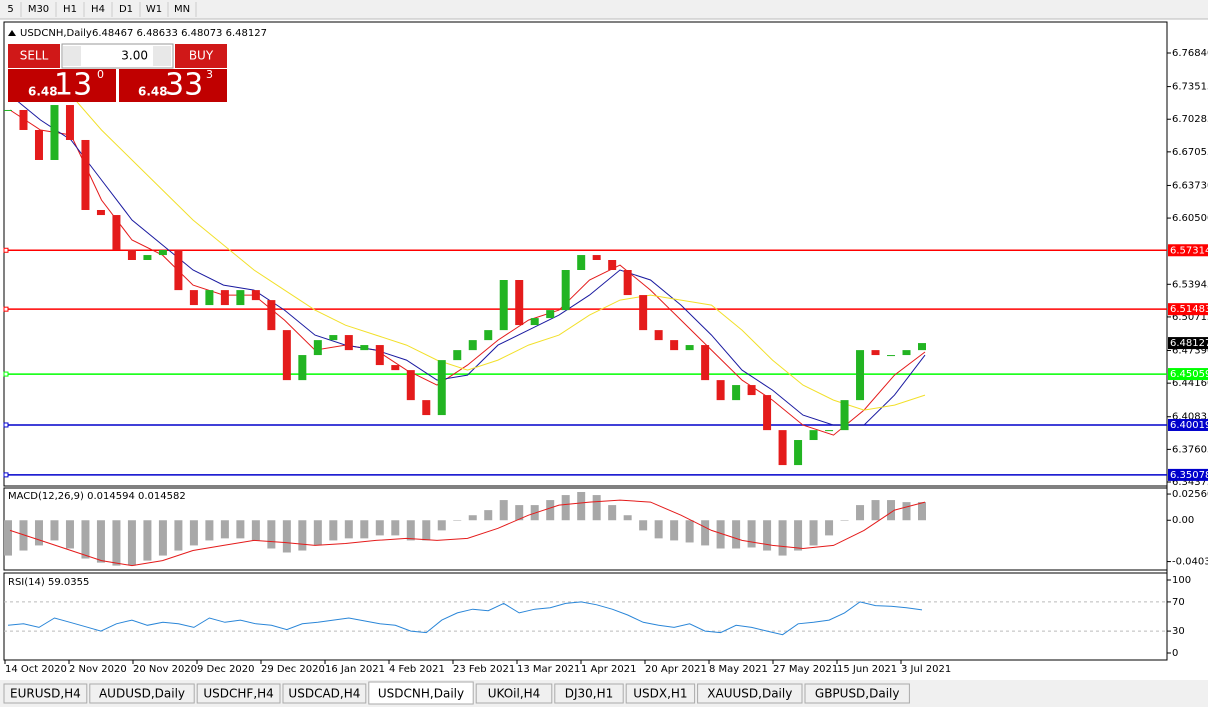 The width and height of the screenshot is (1208, 707). What do you see at coordinates (1178, 631) in the screenshot?
I see `y-tick-label: 30` at bounding box center [1178, 631].